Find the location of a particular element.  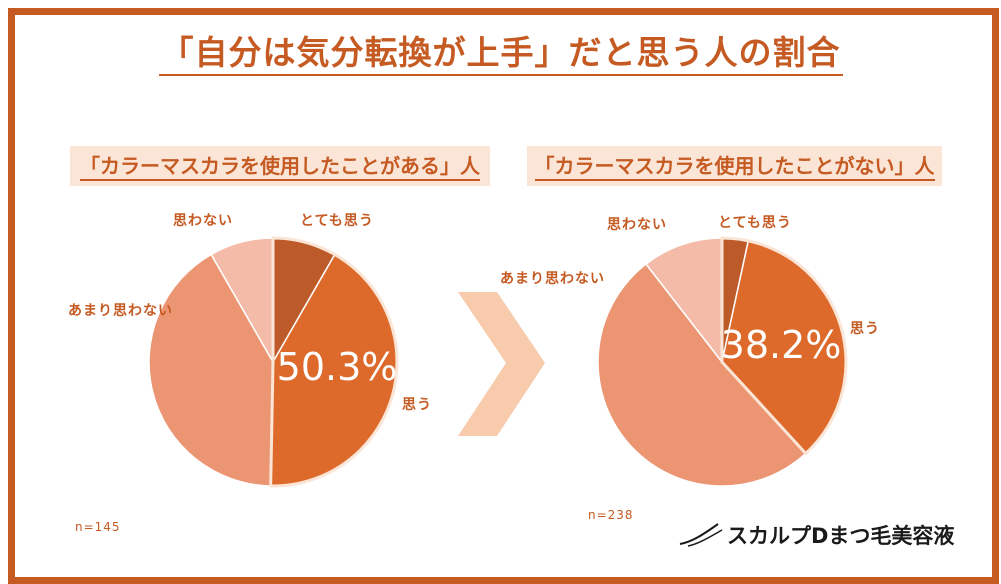

left-label-amari: あまり思わない is located at coordinates (120, 311).